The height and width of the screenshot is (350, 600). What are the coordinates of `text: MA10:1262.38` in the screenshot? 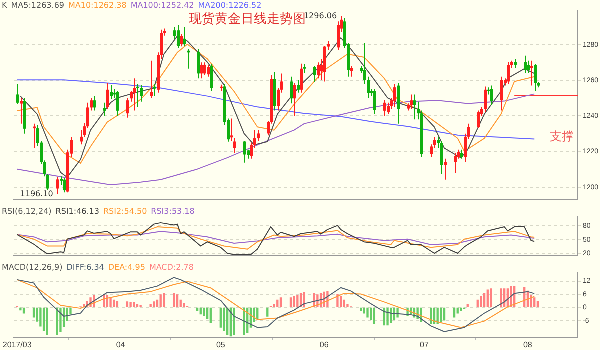 It's located at (97, 5).